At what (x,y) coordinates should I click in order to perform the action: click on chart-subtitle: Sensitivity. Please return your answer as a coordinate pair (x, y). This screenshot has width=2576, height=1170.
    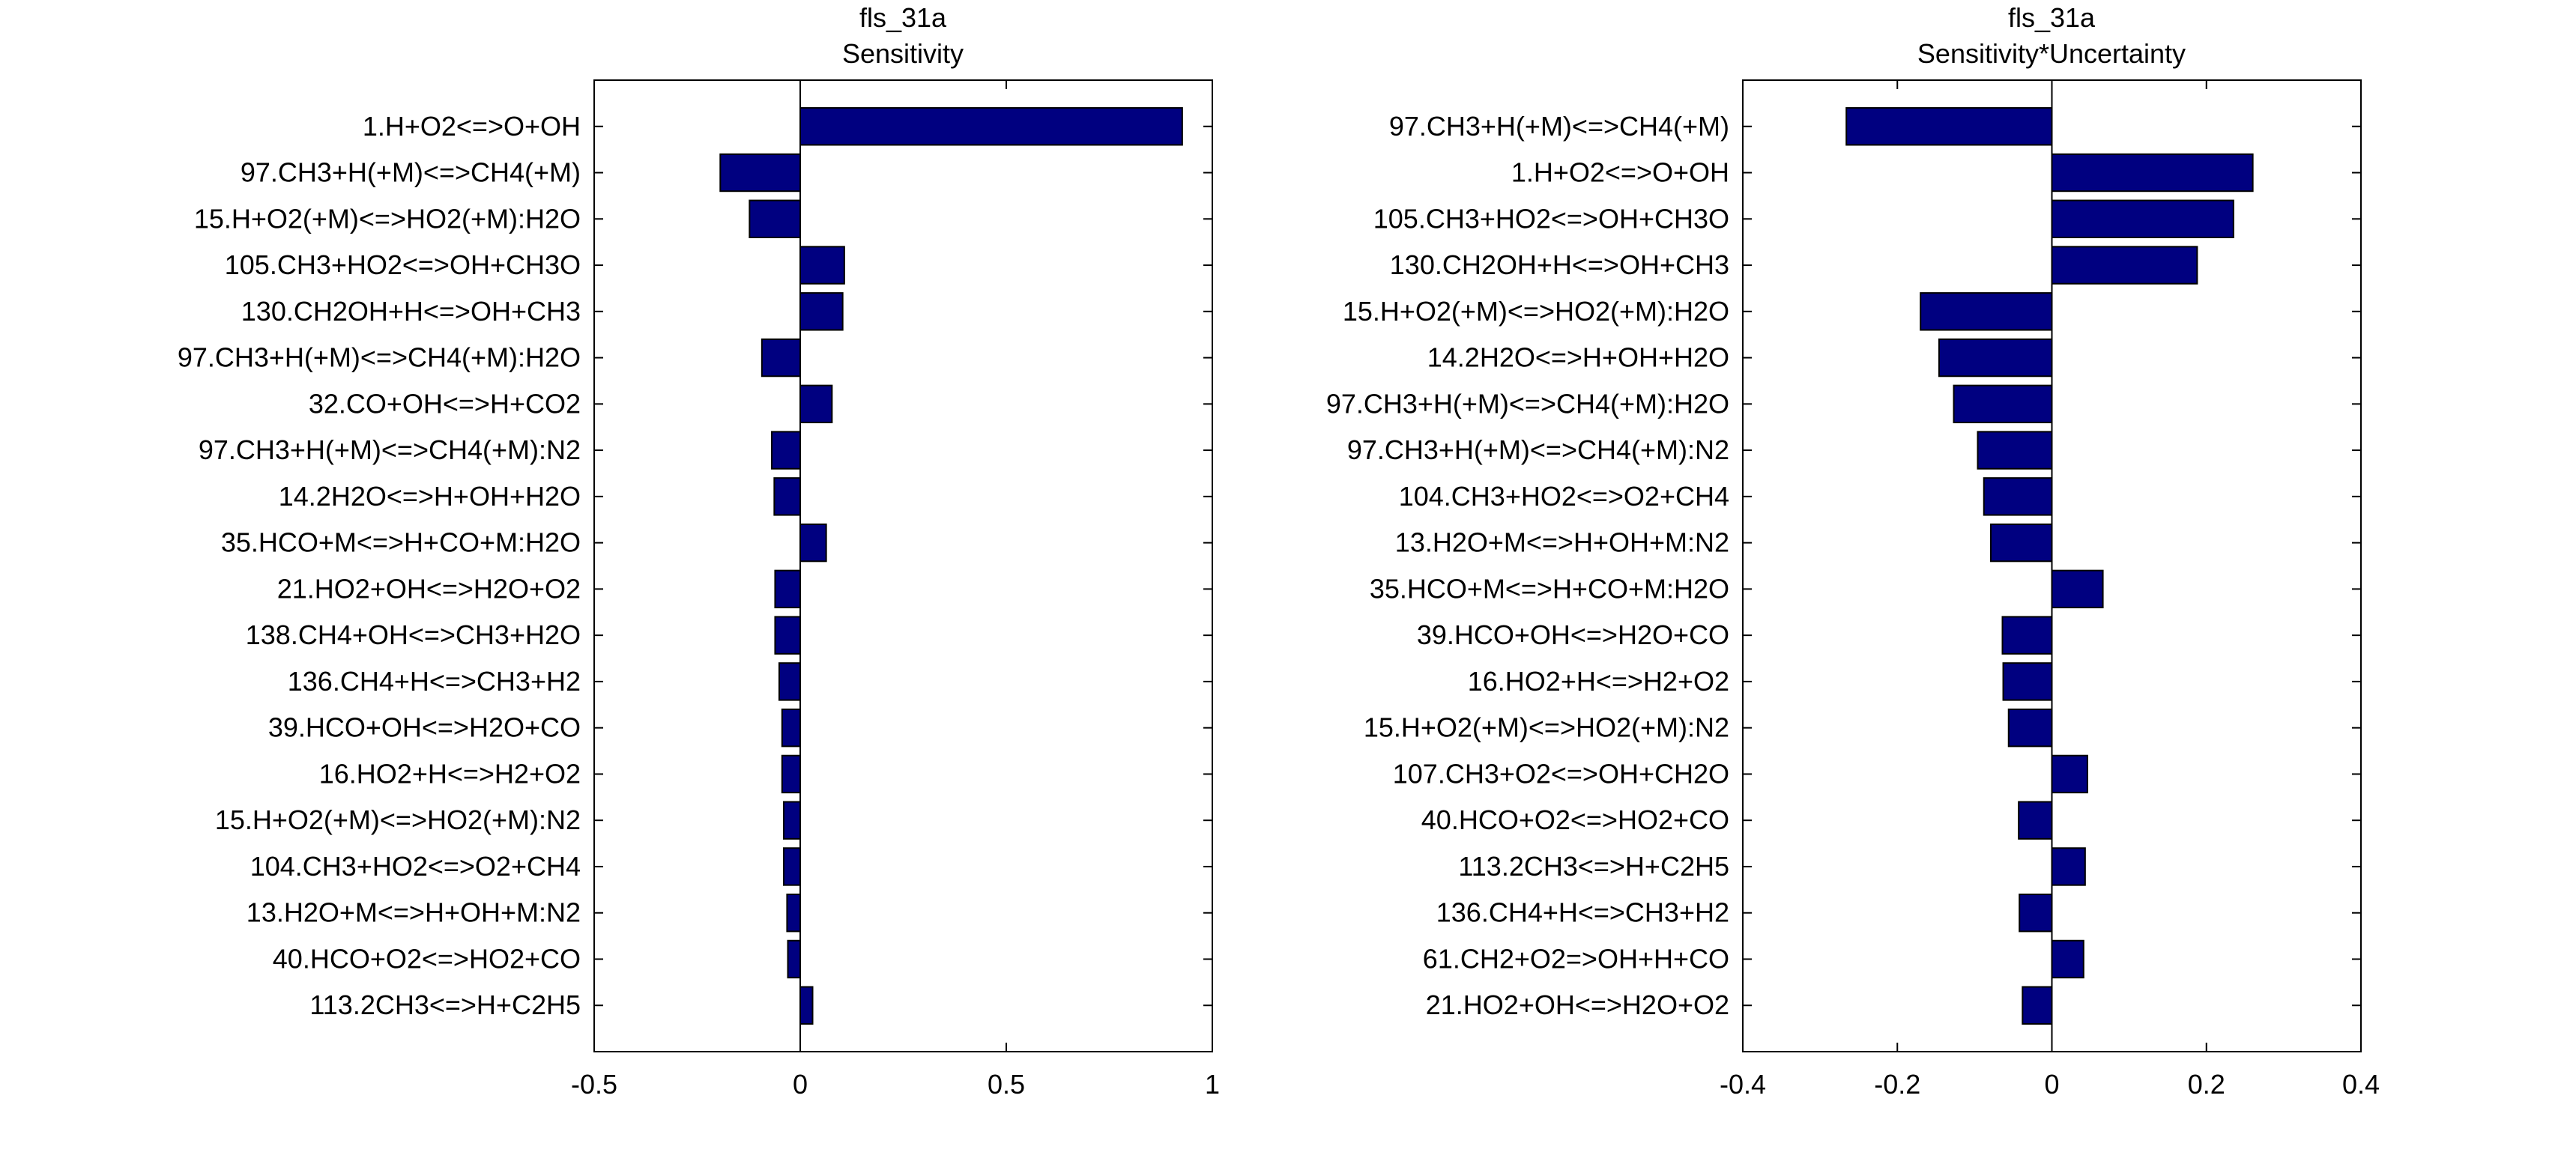
    Looking at the image, I should click on (903, 53).